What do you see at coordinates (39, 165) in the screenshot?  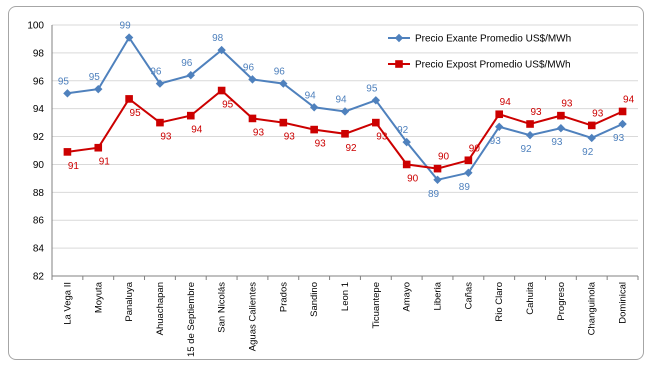 I see `y-tick-label: 90` at bounding box center [39, 165].